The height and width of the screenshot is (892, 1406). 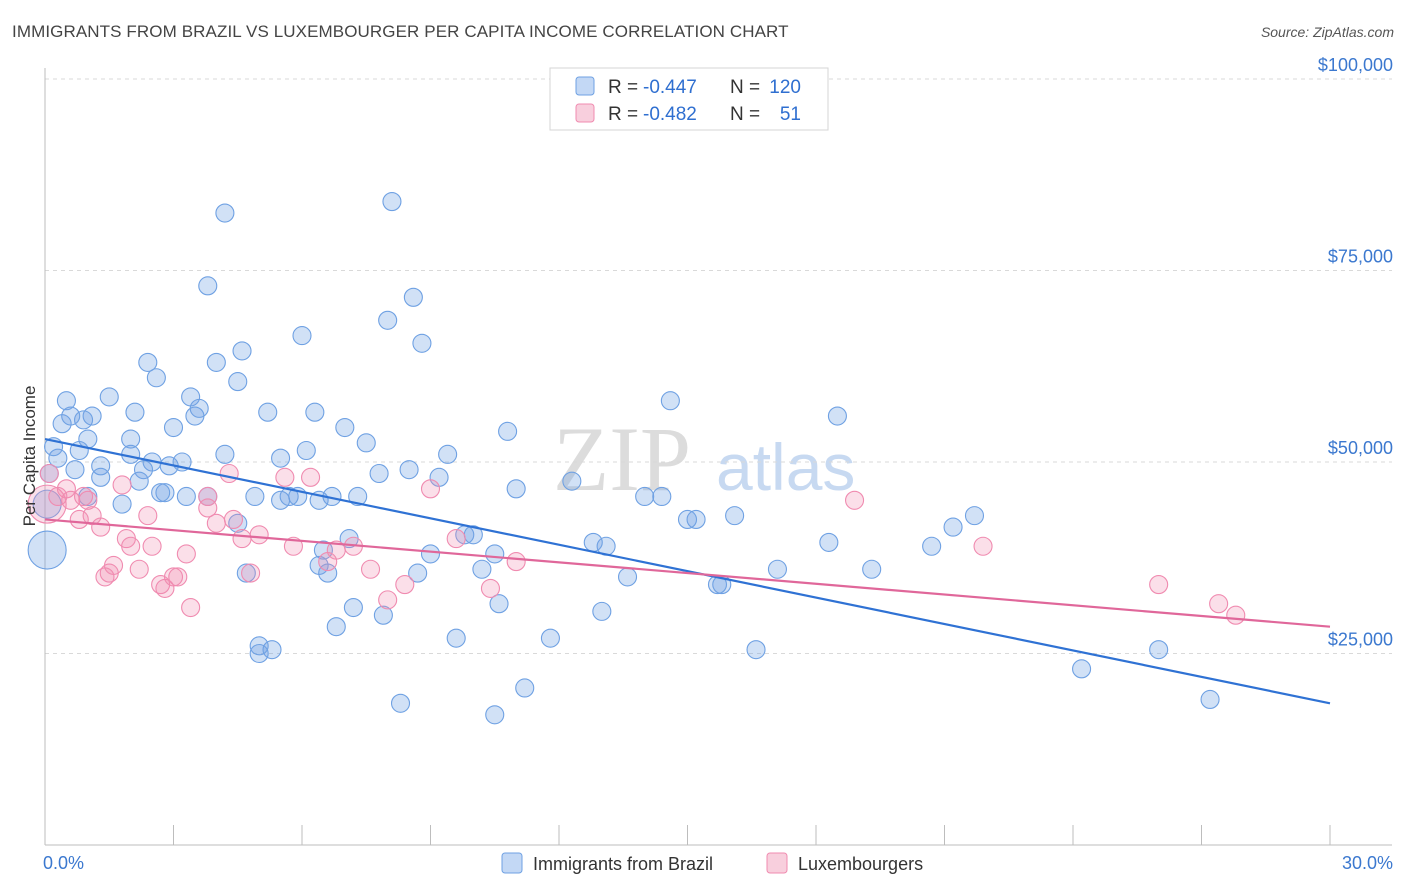 What do you see at coordinates (689, 99) in the screenshot?
I see `correlation-legend: R = -0.447 N = 120 R = -0.482 N = 51` at bounding box center [689, 99].